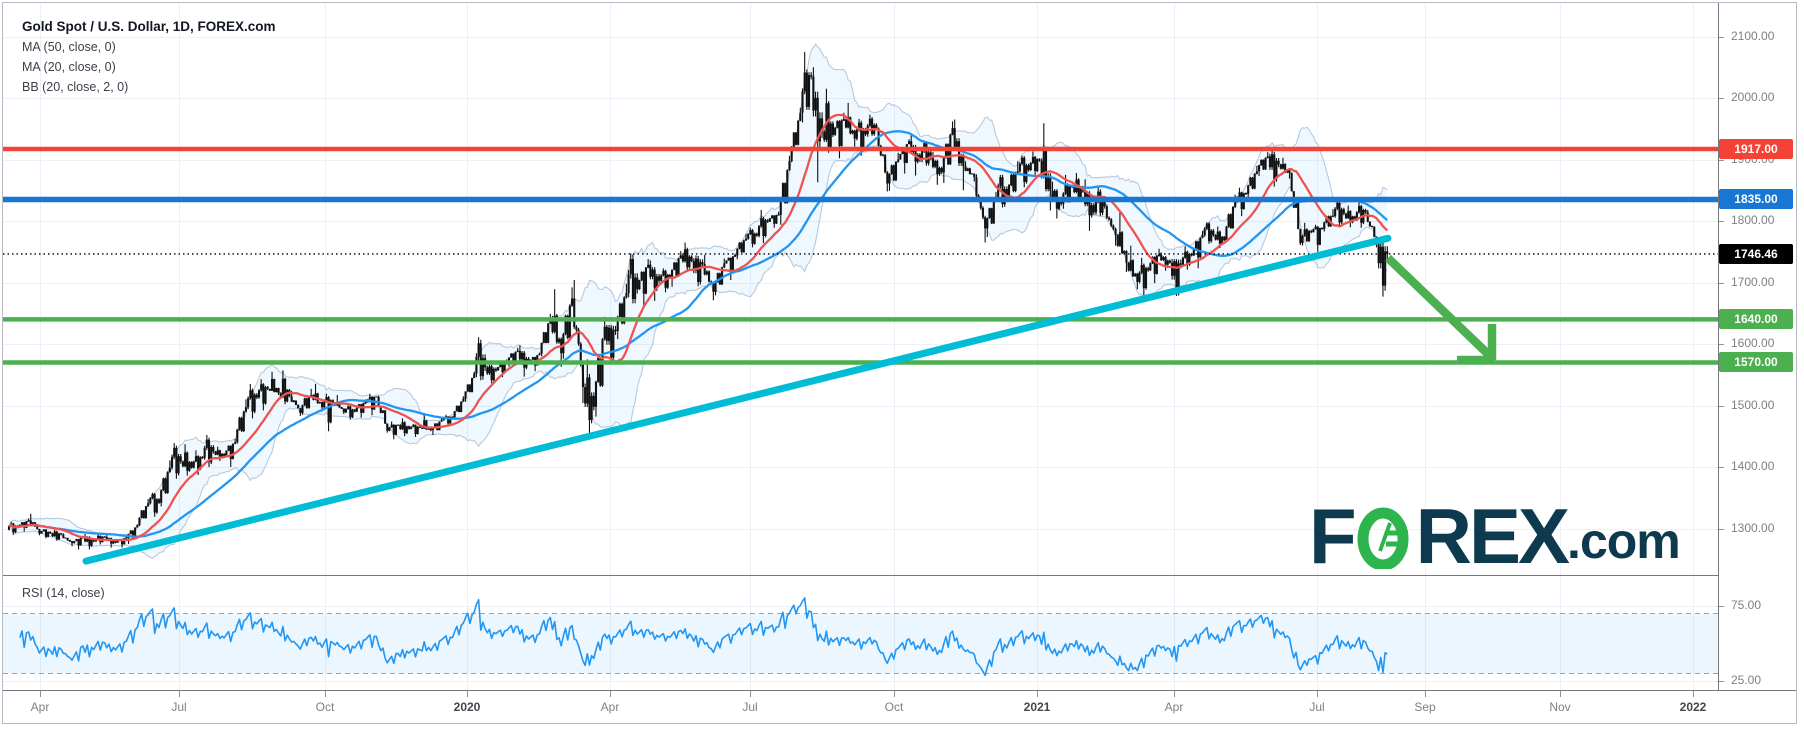 This screenshot has width=1804, height=730. I want to click on logo-o-icon, so click(1385, 539).